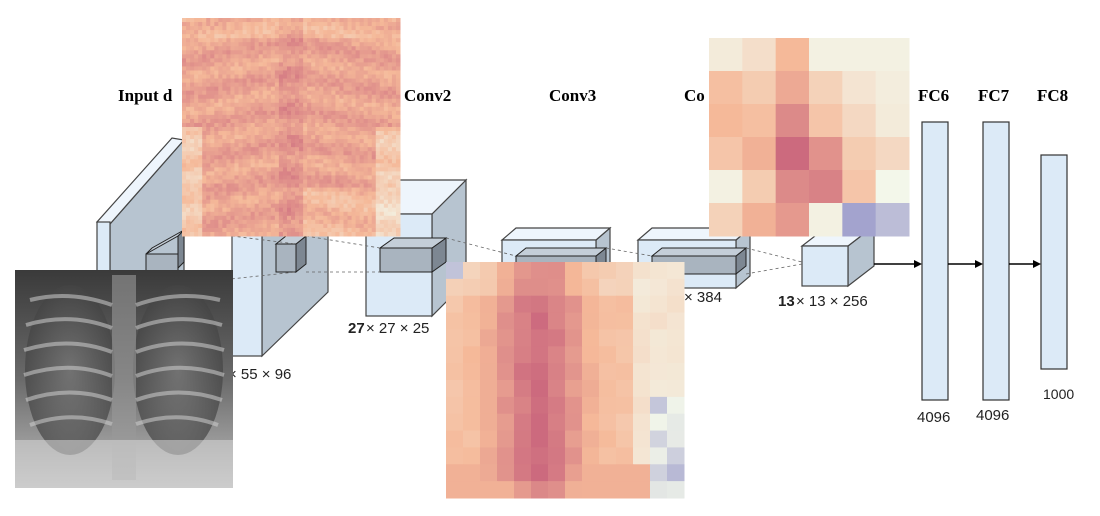 This screenshot has height=516, width=1100. I want to click on fc8-block, so click(1054, 262).